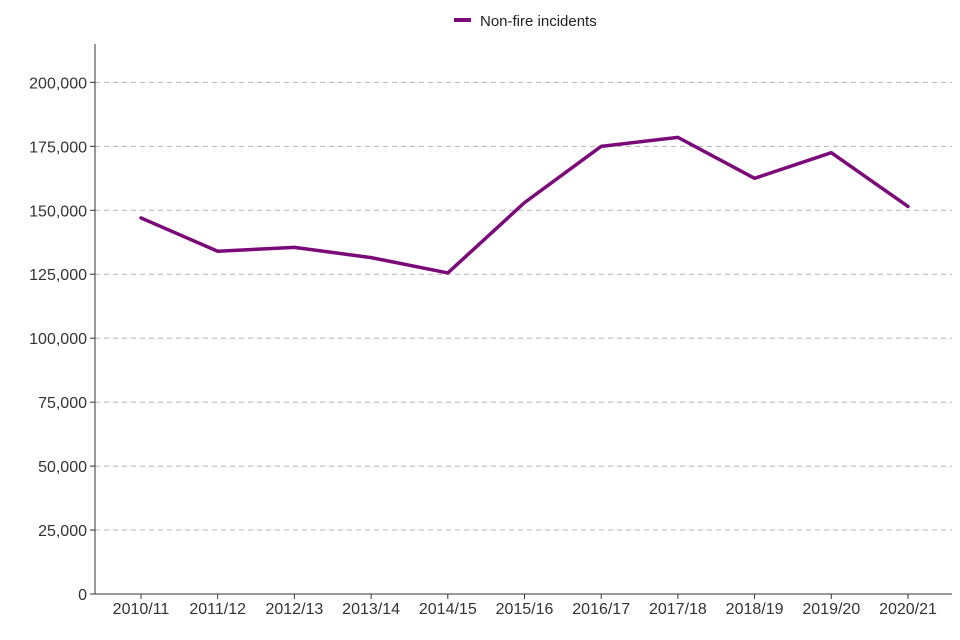 This screenshot has height=640, width=960. I want to click on legend: Non-fire incidents, so click(525, 21).